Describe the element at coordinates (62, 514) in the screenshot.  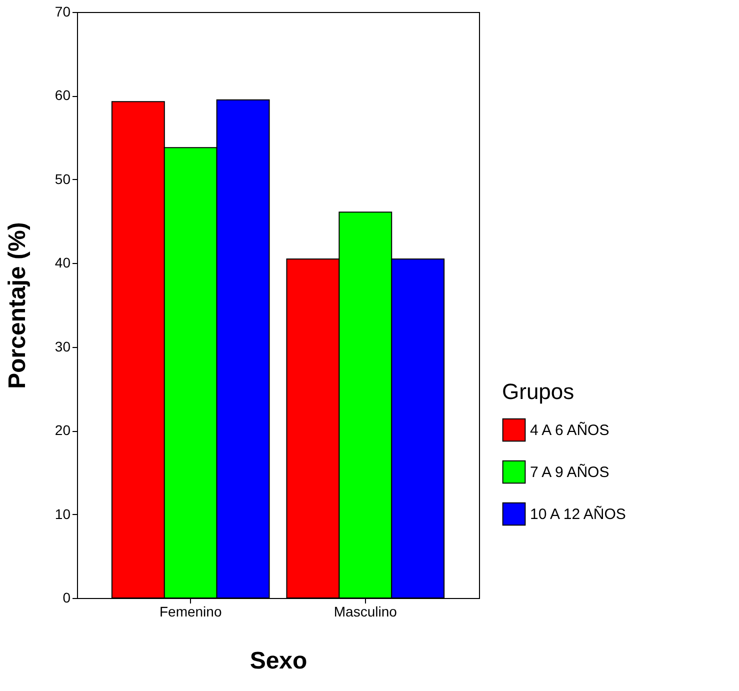
I see `y-tick-label: 10` at that location.